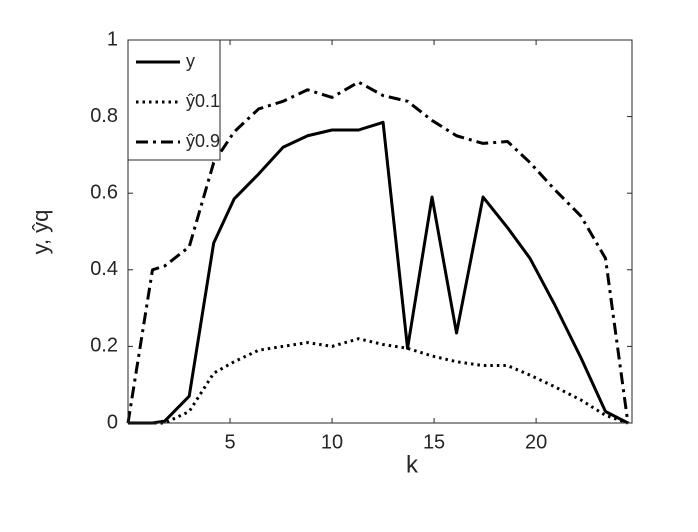  Describe the element at coordinates (190, 61) in the screenshot. I see `legend-label: y` at that location.